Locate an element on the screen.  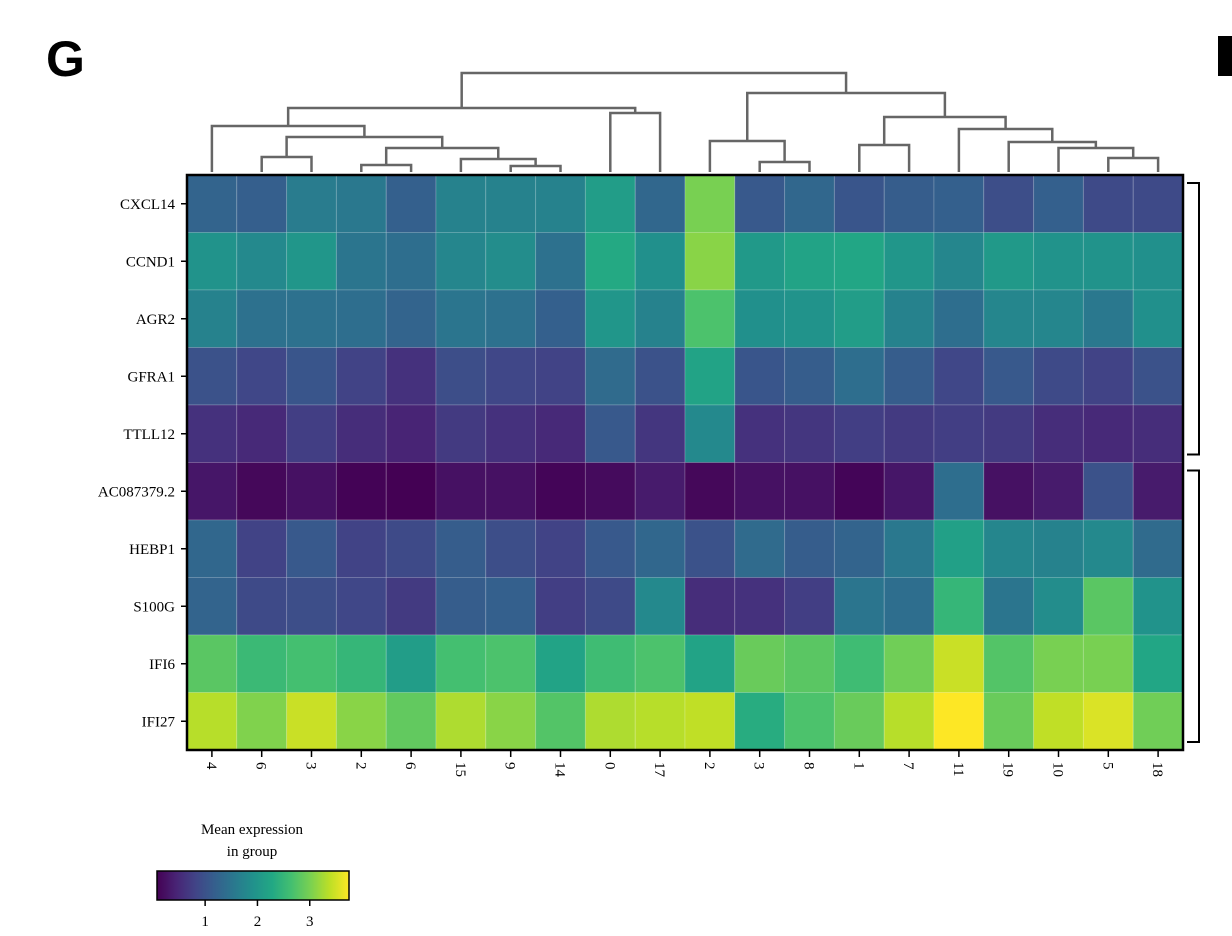
column-label: 17 is located at coordinates (659, 770).